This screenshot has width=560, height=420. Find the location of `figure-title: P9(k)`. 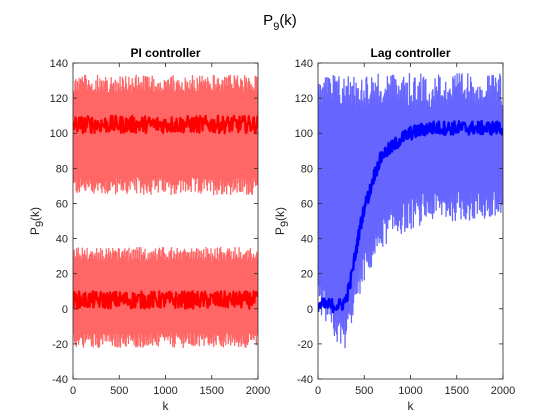

figure-title: P9(k) is located at coordinates (280, 22).